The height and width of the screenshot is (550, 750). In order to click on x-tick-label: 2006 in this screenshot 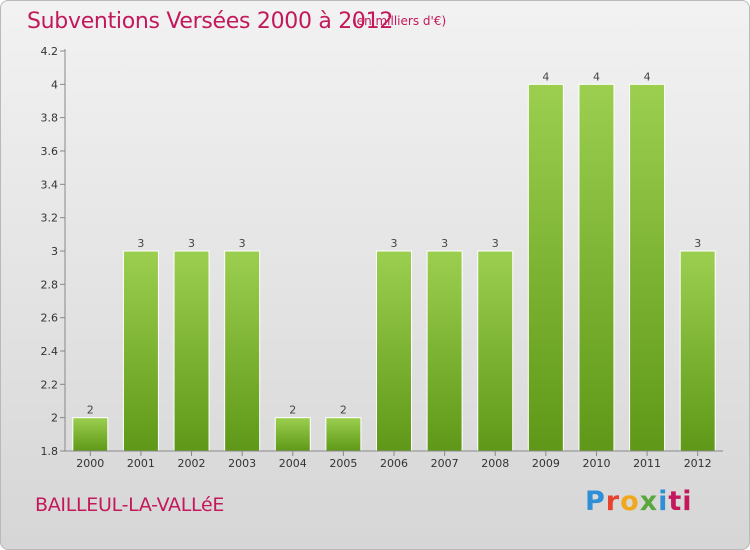, I will do `click(394, 463)`.